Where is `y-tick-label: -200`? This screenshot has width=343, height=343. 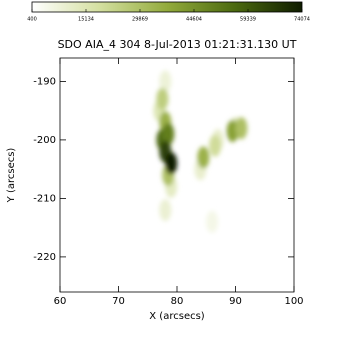
y-tick-label: -200 is located at coordinates (44, 140).